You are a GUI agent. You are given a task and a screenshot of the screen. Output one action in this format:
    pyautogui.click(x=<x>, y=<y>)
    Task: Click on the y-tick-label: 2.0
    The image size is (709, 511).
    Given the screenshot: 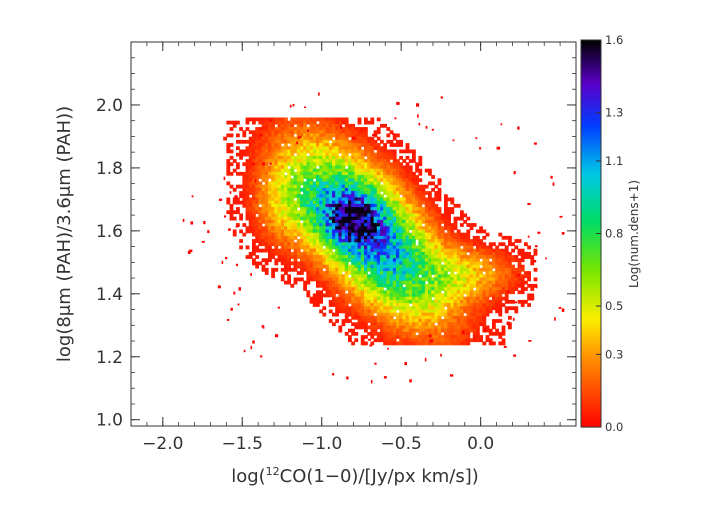 What is the action you would take?
    pyautogui.click(x=109, y=106)
    